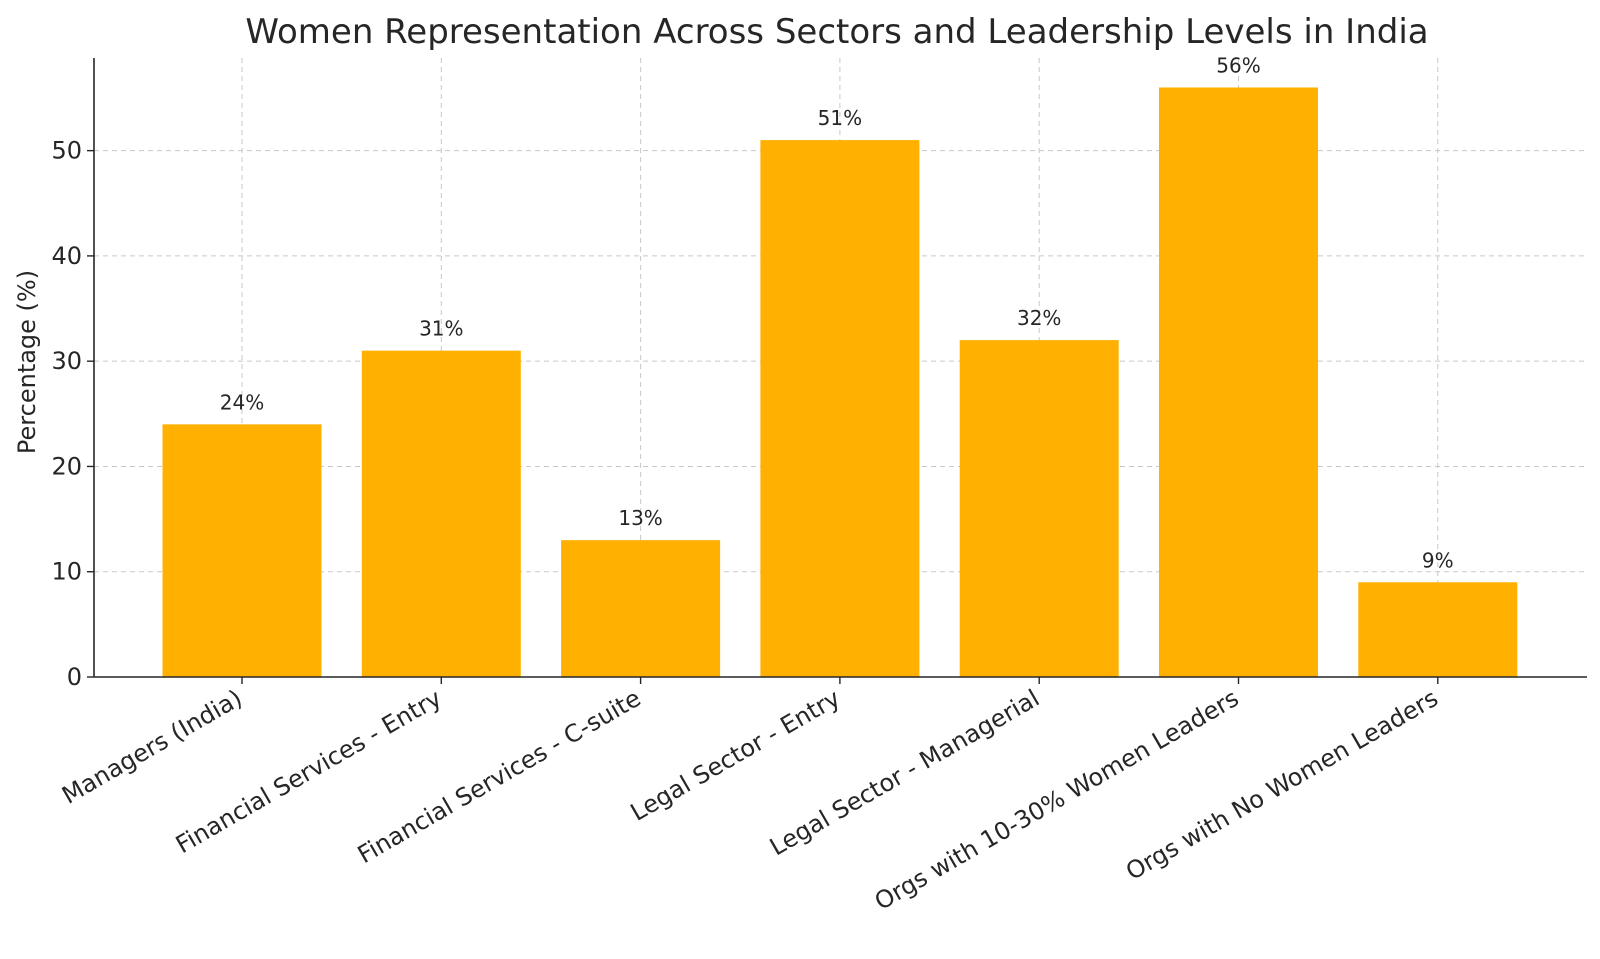  What do you see at coordinates (1438, 560) in the screenshot?
I see `data-label: 9%` at bounding box center [1438, 560].